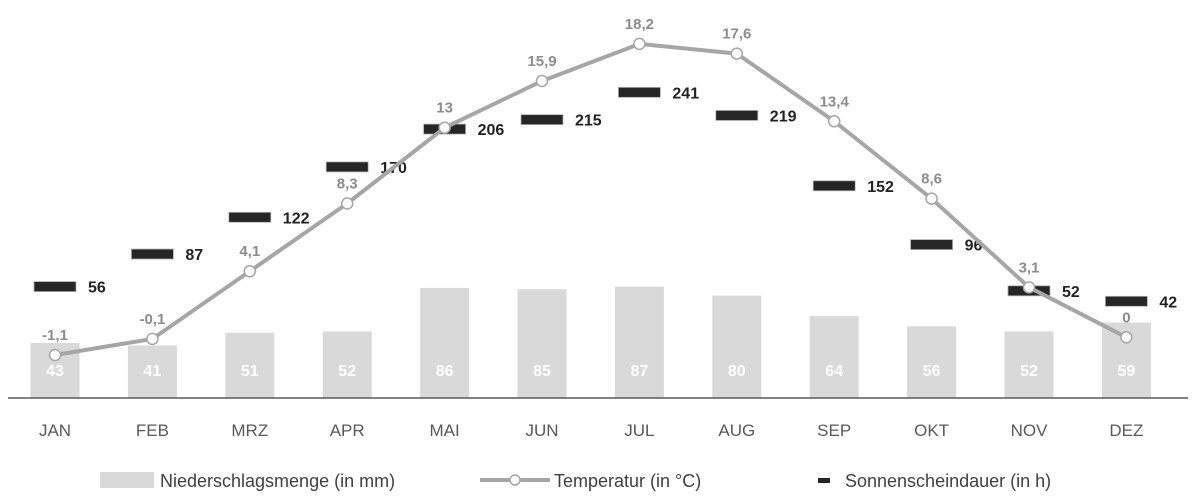 The width and height of the screenshot is (1196, 498). Describe the element at coordinates (97, 288) in the screenshot. I see `sunshine-value-label: 56` at that location.